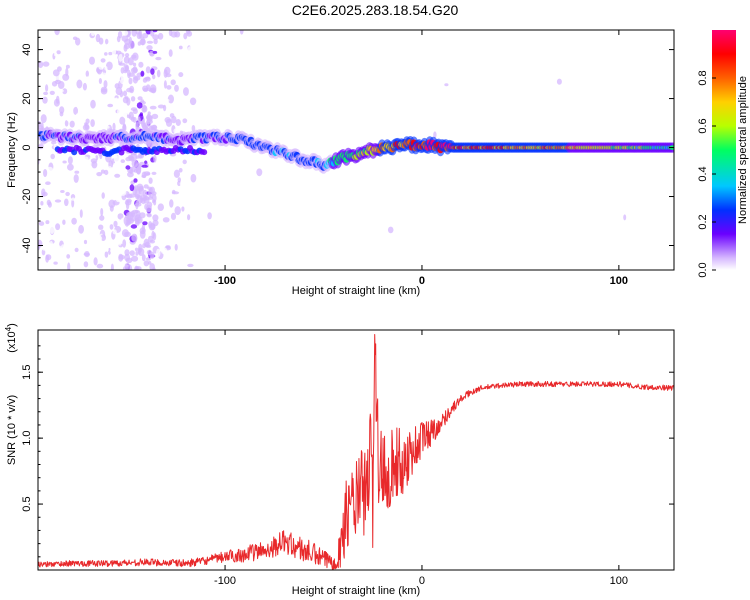  What do you see at coordinates (619, 281) in the screenshot?
I see `x-tick-label: 100` at bounding box center [619, 281].